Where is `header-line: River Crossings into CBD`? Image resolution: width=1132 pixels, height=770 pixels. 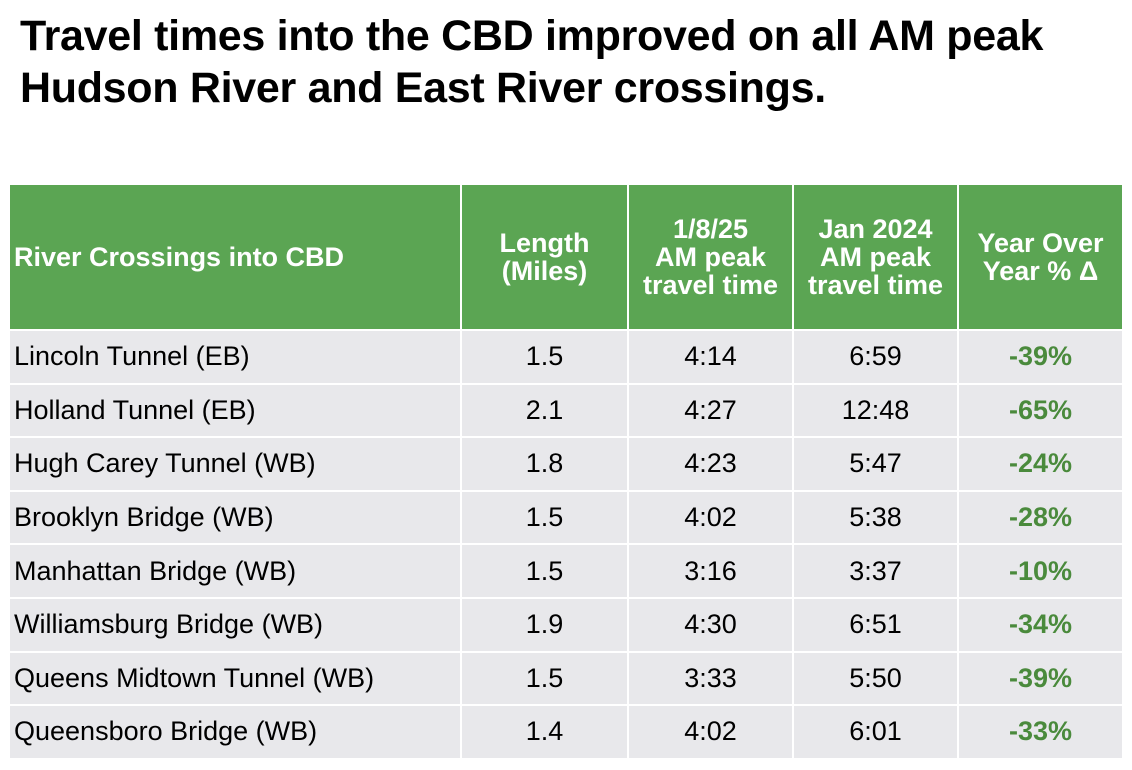 header-line: River Crossings into CBD is located at coordinates (179, 257).